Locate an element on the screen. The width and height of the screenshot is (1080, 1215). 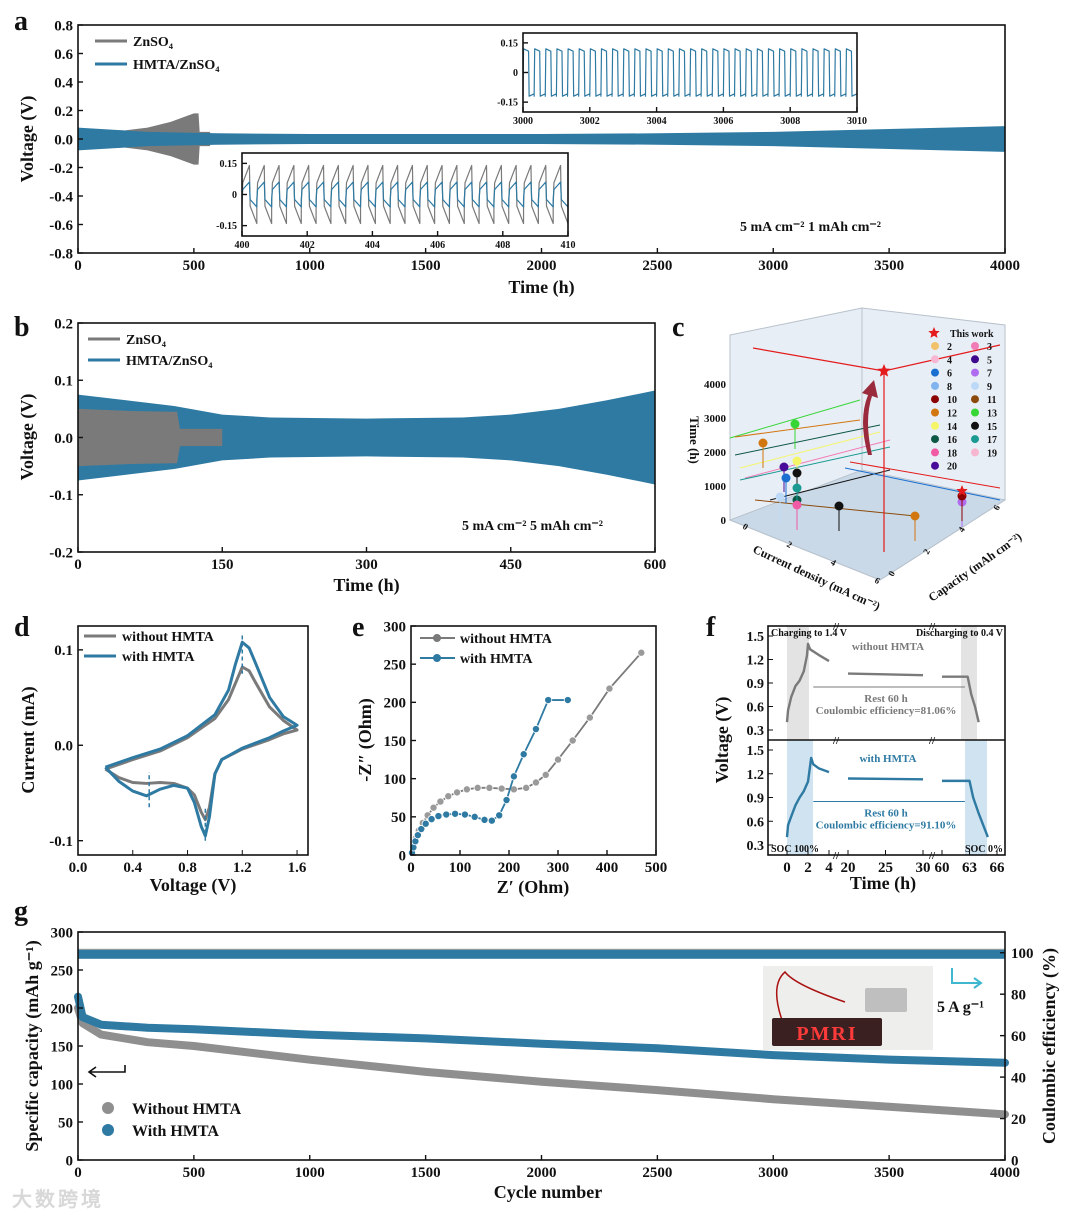
a-y-tick-label: -0.8 is located at coordinates (61, 254).